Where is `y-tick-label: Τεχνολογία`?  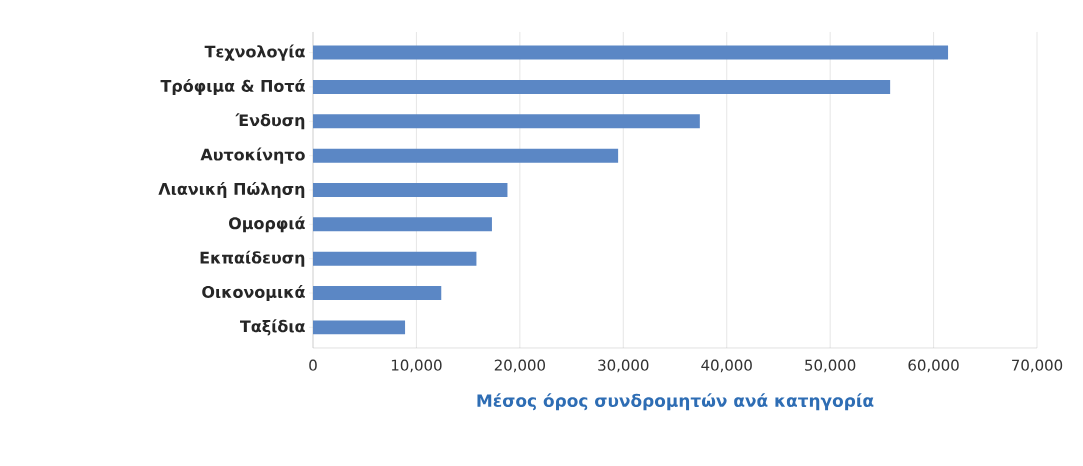
y-tick-label: Τεχνολογία is located at coordinates (254, 52).